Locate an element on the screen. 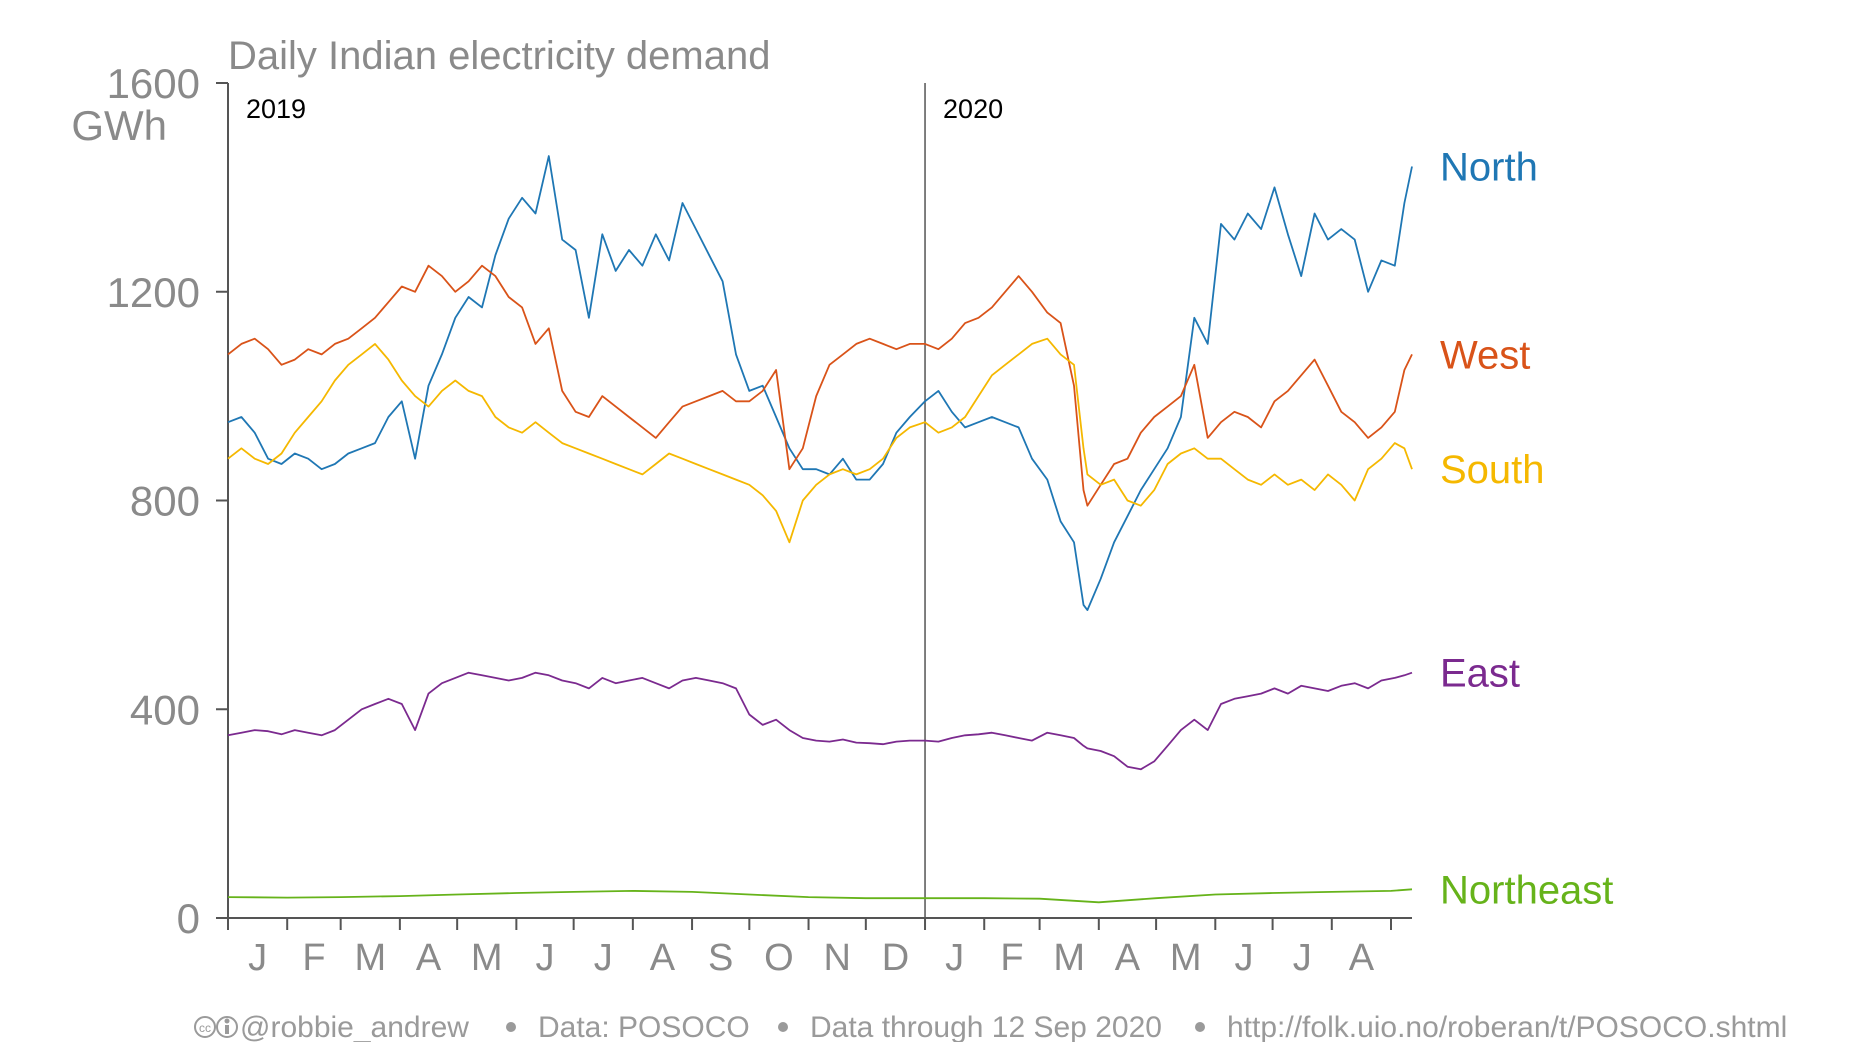  x-tick-label: D is located at coordinates (895, 958).